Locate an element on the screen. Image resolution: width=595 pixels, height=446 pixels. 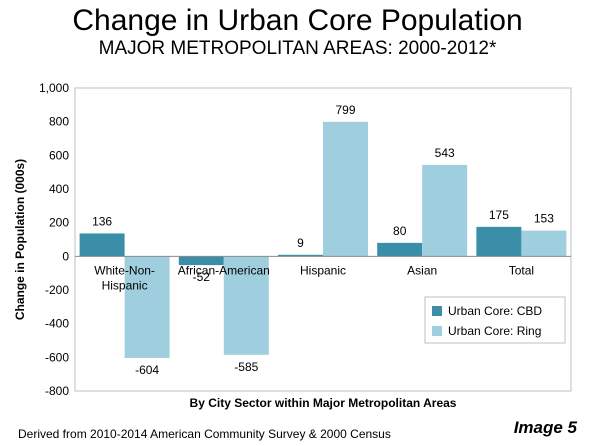
image-number: Image 5 is located at coordinates (545, 427).